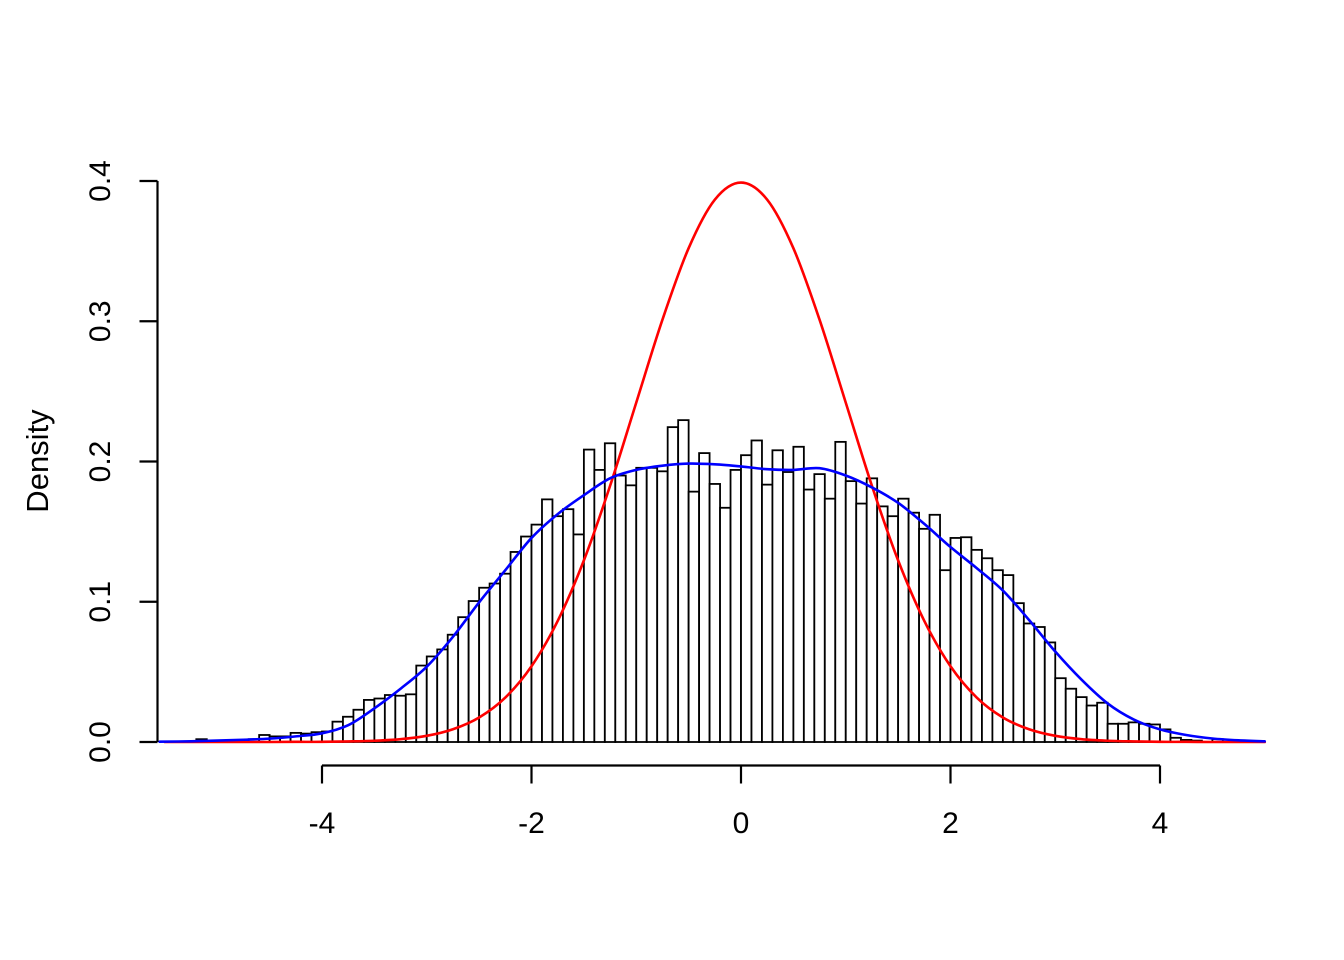  I want to click on x-tick-label: -2, so click(531, 823).